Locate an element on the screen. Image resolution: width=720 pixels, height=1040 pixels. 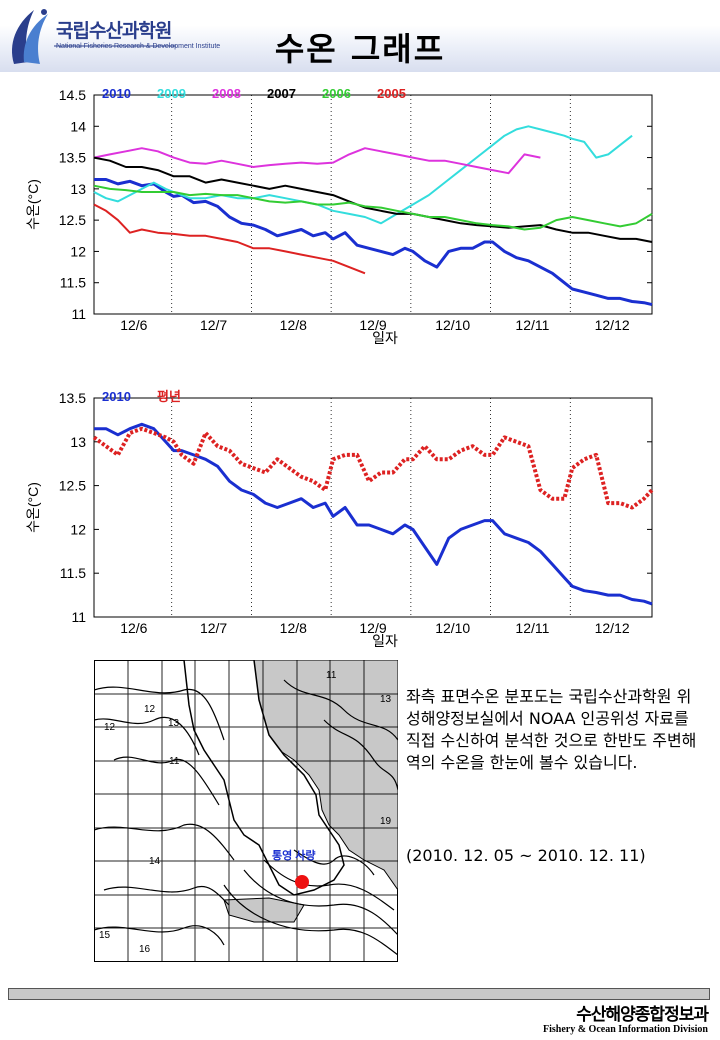
legend-entry: 2006 is located at coordinates (336, 93).